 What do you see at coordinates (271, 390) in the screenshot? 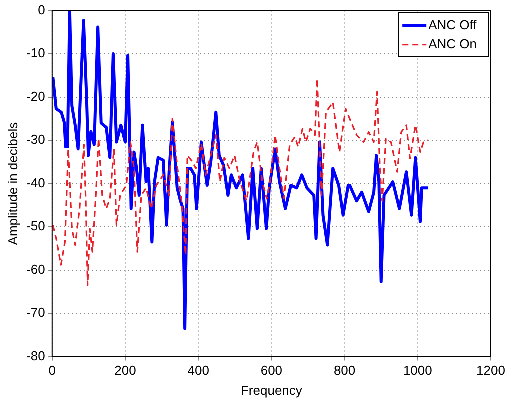
I see `x-axis-title: Frequency` at bounding box center [271, 390].